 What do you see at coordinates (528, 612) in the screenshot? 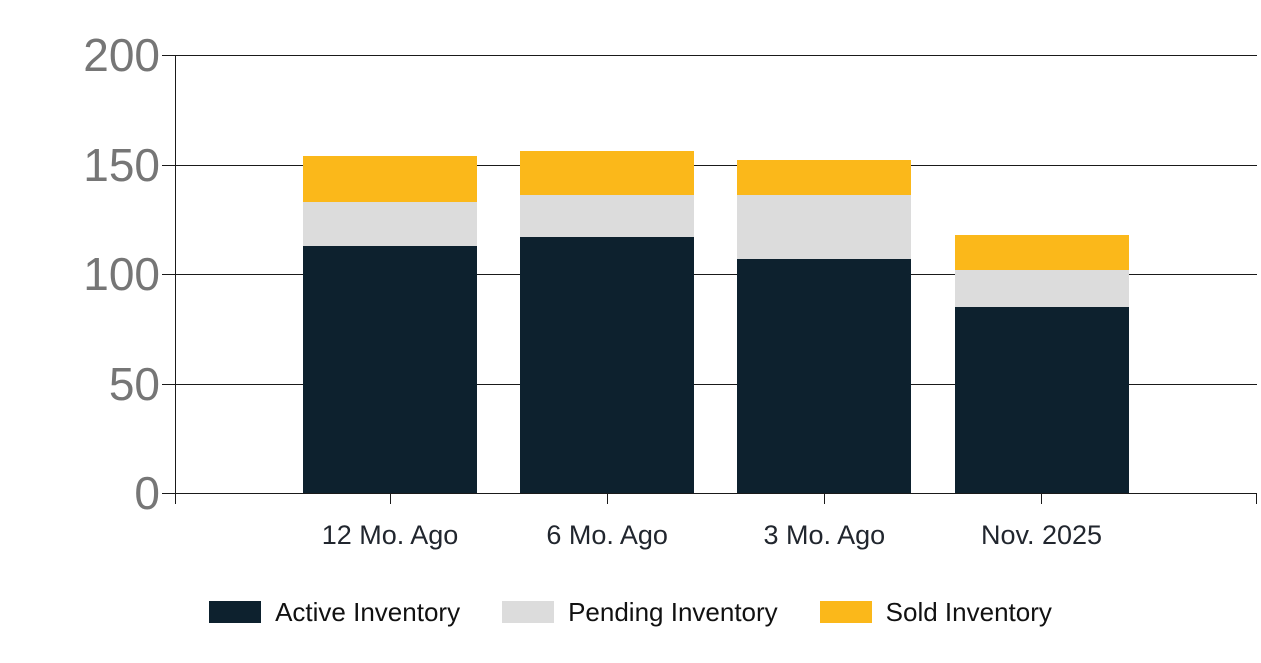
I see `legend-swatch-pending-inventory` at bounding box center [528, 612].